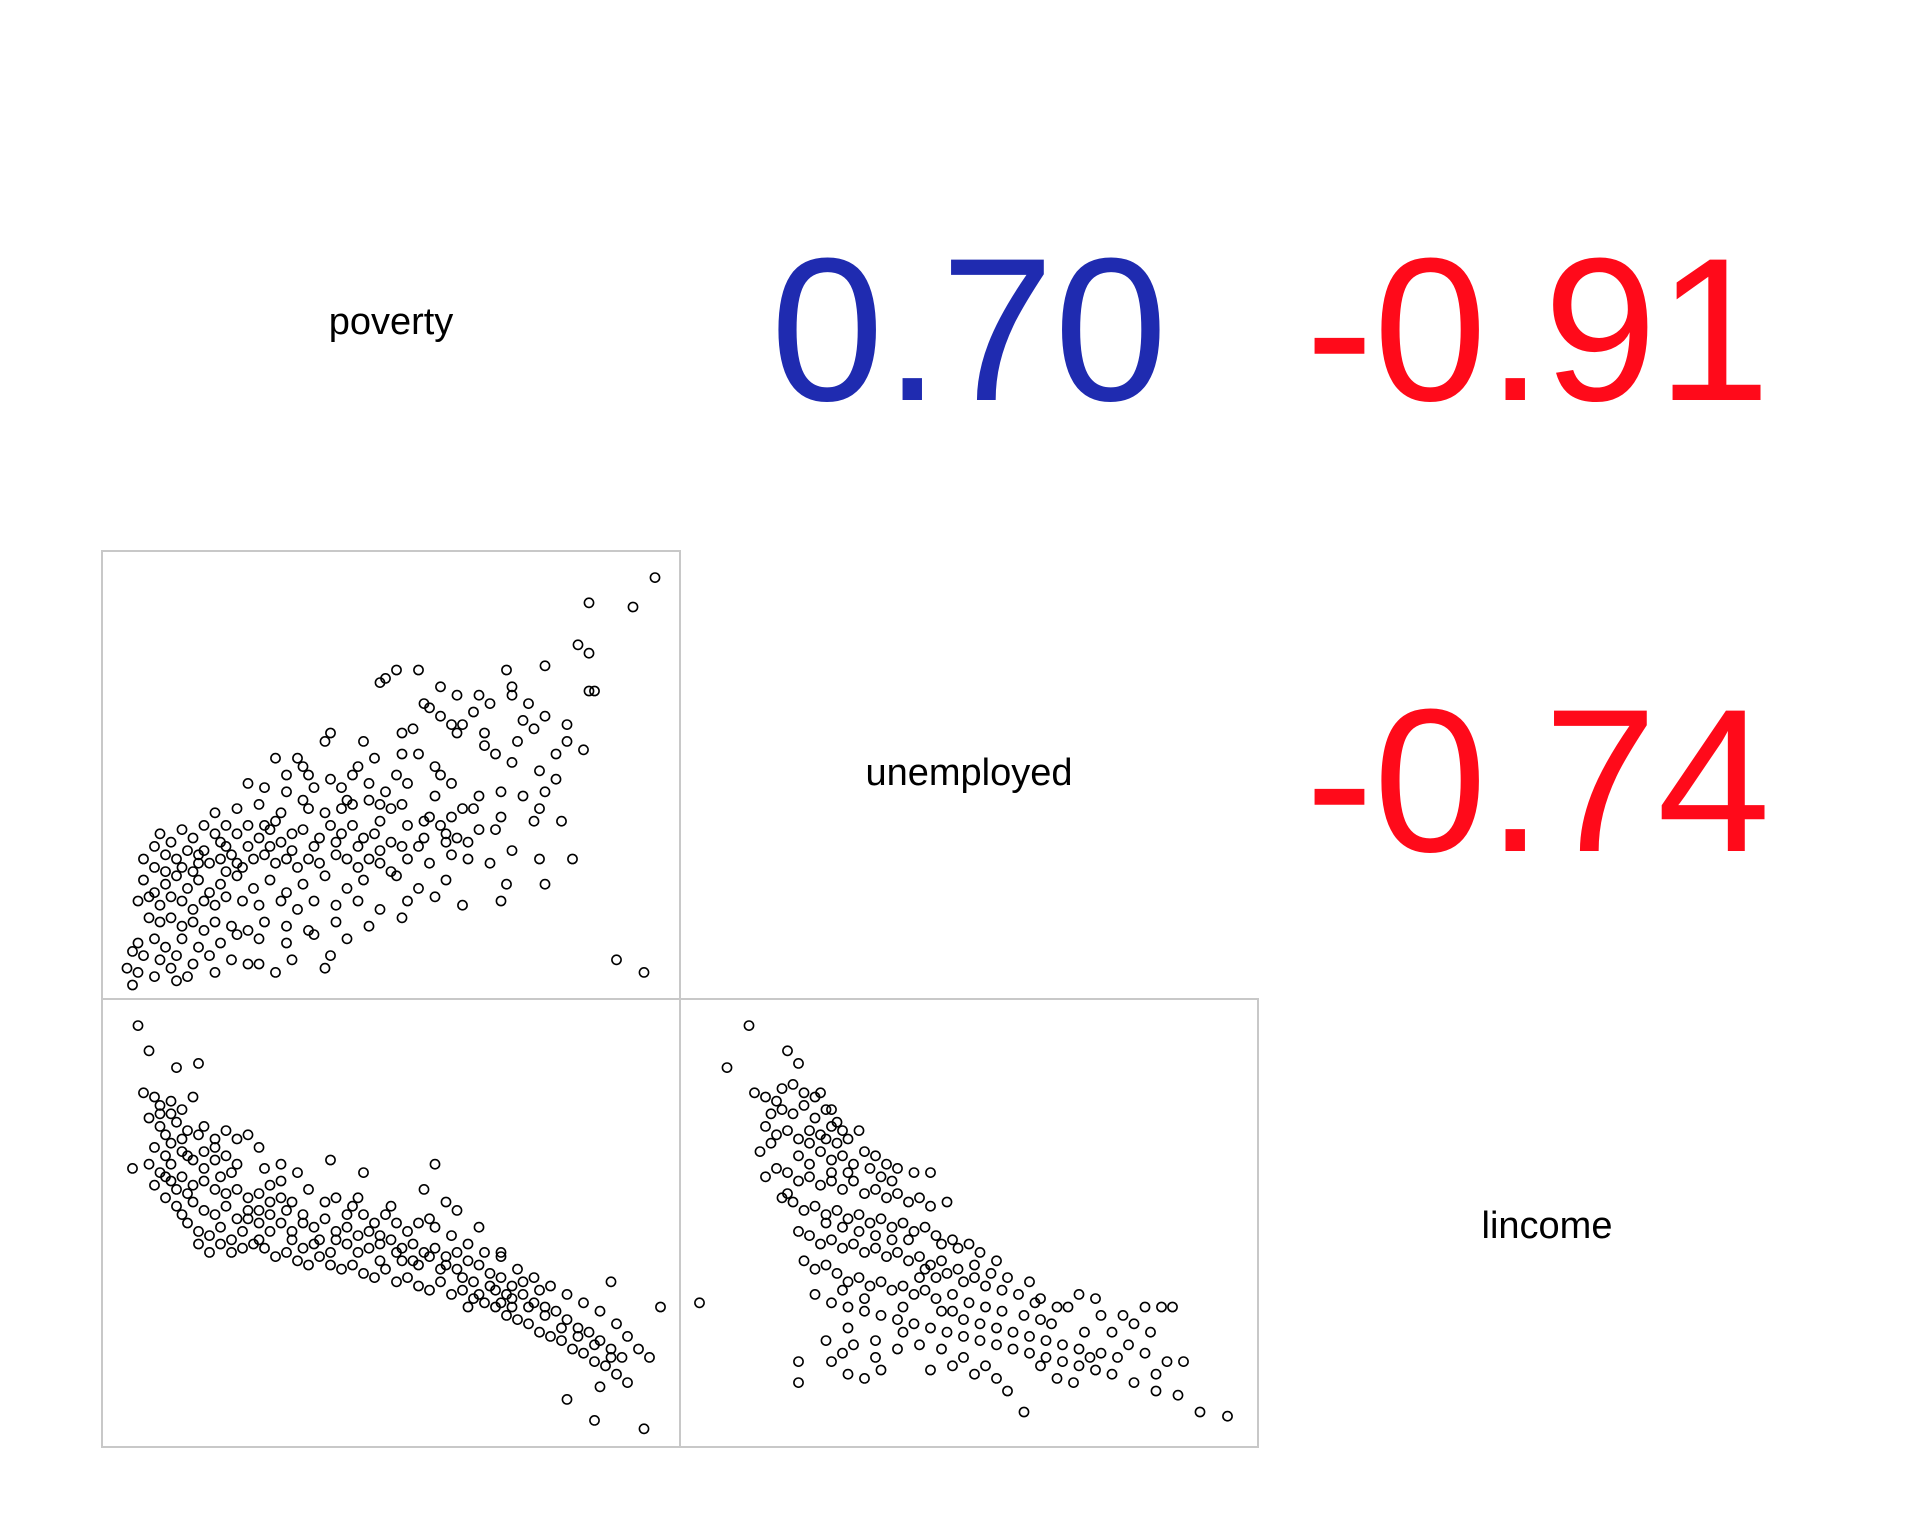  I want to click on scatter-panel-lincome-vs-unemployed, so click(969, 1223).